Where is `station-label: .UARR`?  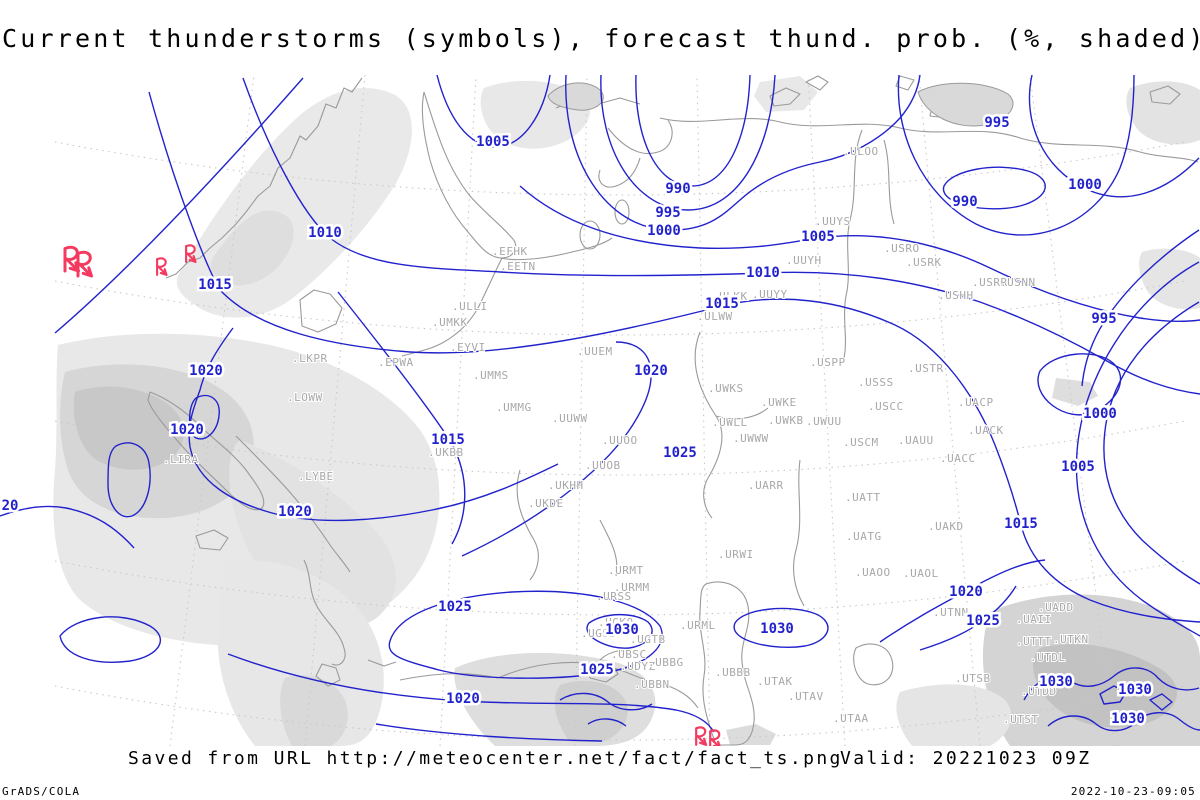 station-label: .UARR is located at coordinates (766, 485).